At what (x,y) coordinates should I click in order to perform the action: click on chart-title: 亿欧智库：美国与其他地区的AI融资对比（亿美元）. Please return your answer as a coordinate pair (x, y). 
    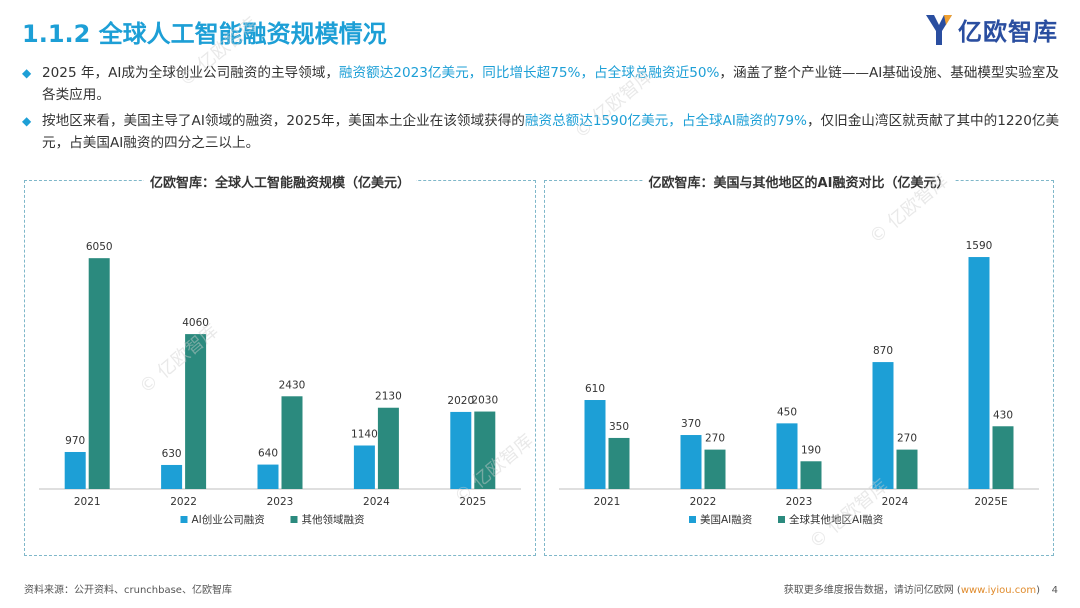
    Looking at the image, I should click on (799, 181).